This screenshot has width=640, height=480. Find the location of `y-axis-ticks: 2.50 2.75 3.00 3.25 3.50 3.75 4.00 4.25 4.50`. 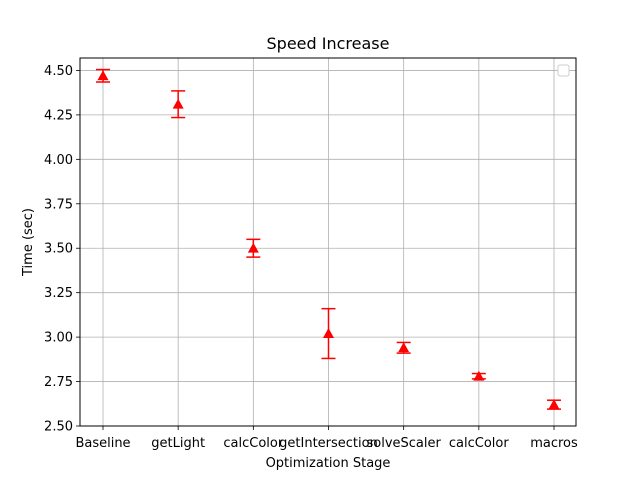

y-axis-ticks: 2.50 2.75 3.00 3.25 3.50 3.75 4.00 4.25 4.50 is located at coordinates (62, 249).